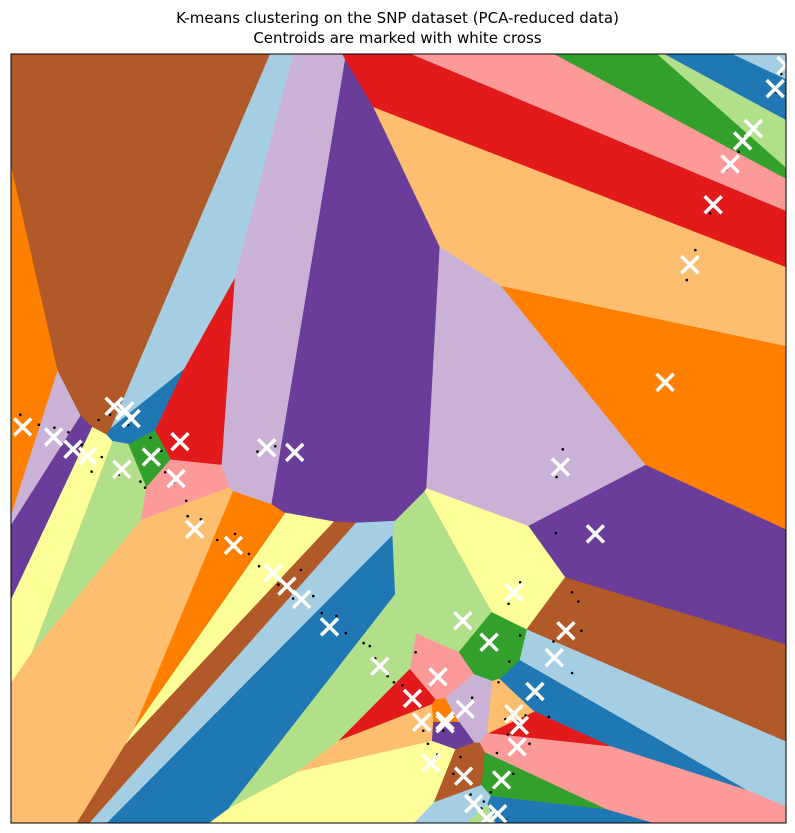 The height and width of the screenshot is (833, 795). I want to click on chart-subtitle: Centroids are marked with white cross, so click(397, 38).